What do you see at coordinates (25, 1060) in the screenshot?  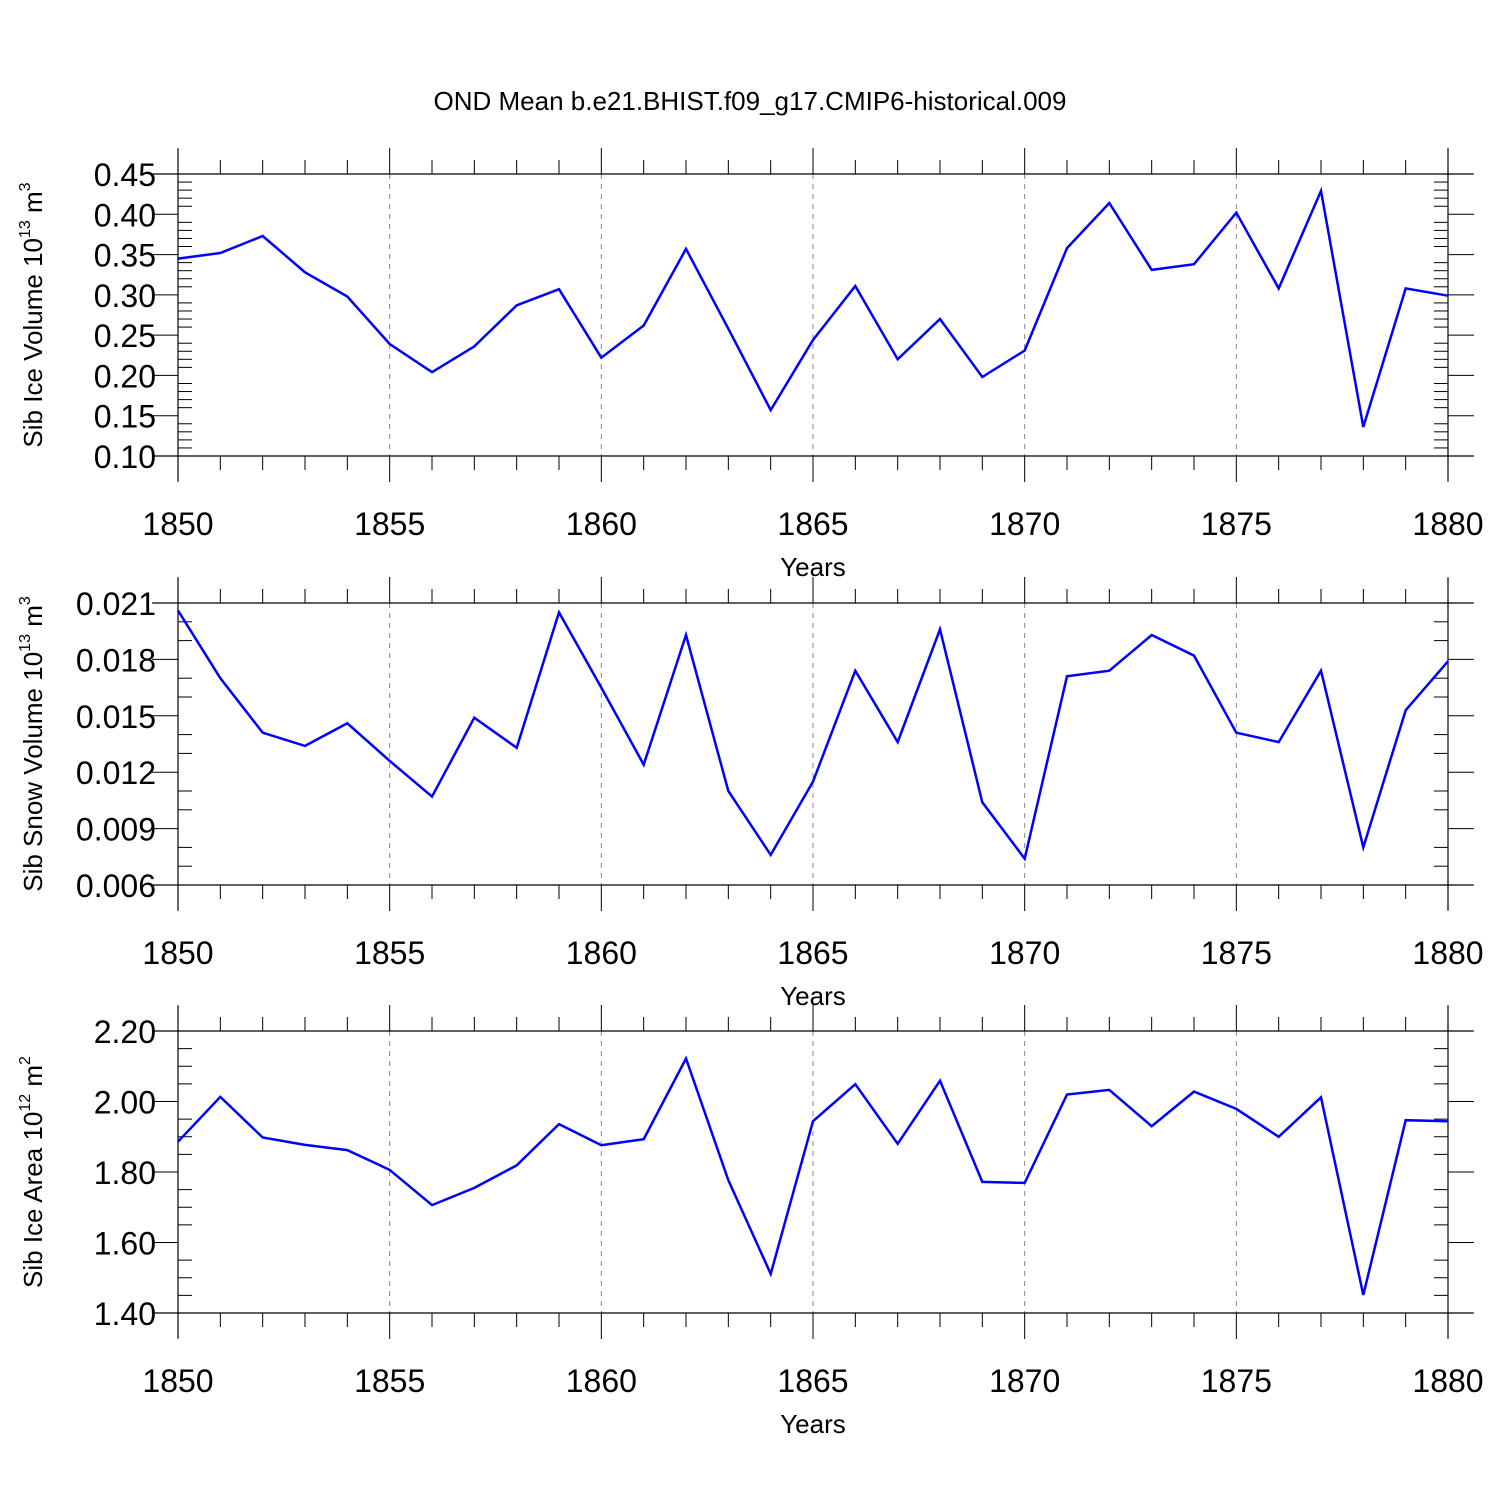 I see `y-axis-label-unit-exponent: 2` at bounding box center [25, 1060].